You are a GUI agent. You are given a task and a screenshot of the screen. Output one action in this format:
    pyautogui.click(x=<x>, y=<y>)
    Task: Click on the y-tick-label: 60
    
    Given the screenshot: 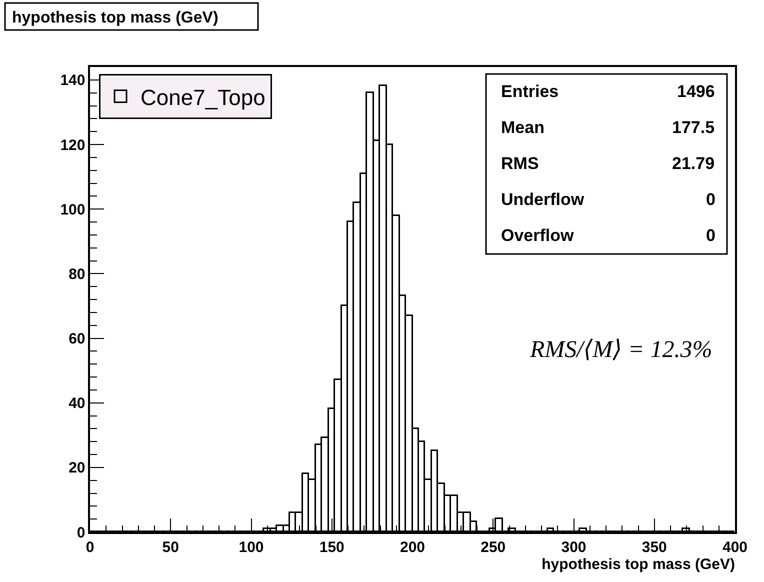 What is the action you would take?
    pyautogui.click(x=77, y=339)
    